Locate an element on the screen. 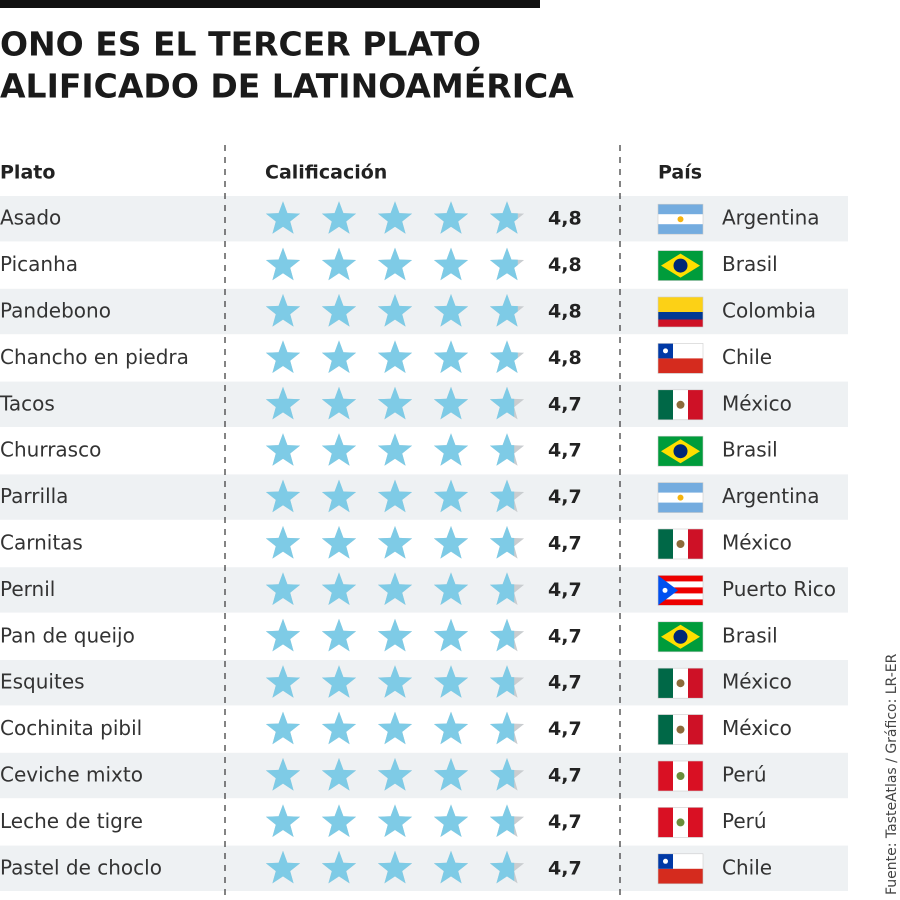  country: Perú is located at coordinates (744, 775).